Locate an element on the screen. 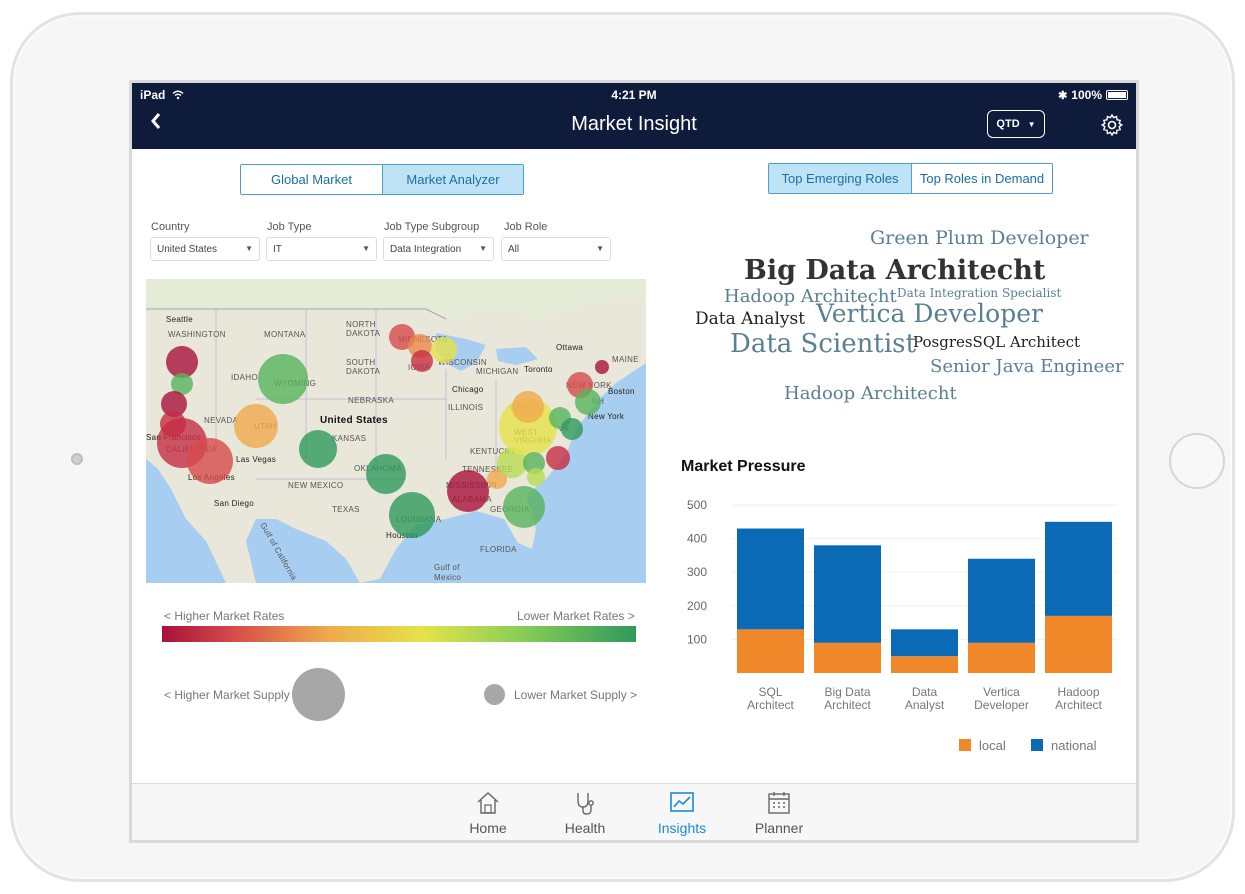 Image resolution: width=1245 pixels, height=894 pixels. map-label: DAKOTA is located at coordinates (363, 333).